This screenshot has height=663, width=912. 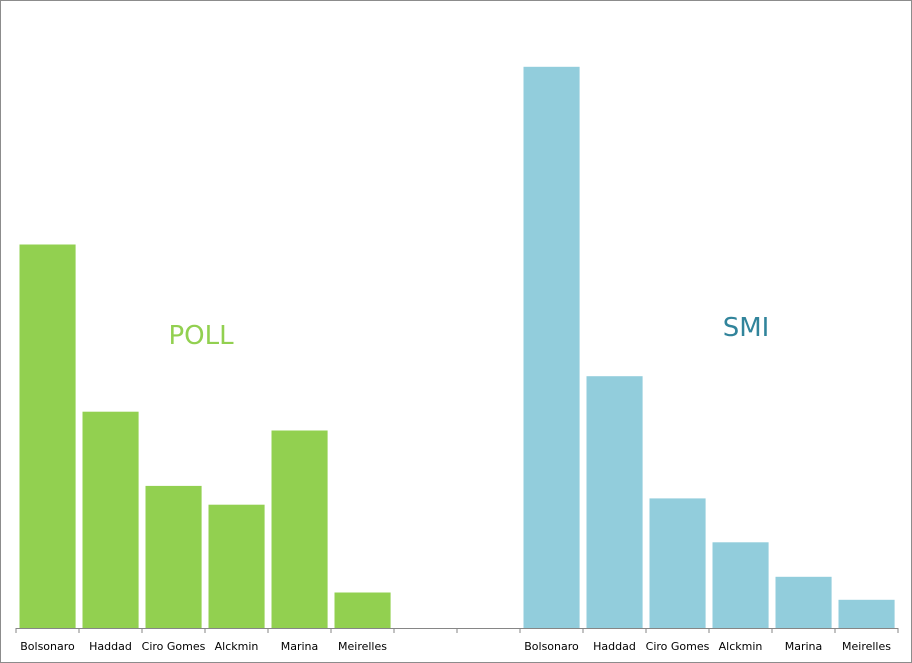 What do you see at coordinates (110, 519) in the screenshot?
I see `bar-poll-haddad` at bounding box center [110, 519].